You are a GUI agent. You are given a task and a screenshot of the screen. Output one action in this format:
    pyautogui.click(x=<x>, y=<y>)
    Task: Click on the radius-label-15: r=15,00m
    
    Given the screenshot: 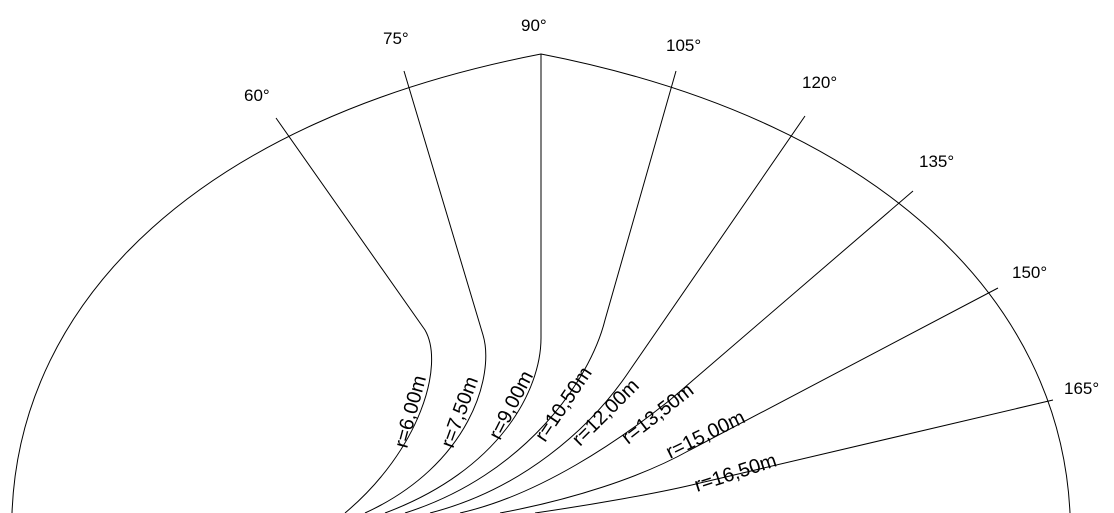 What is the action you would take?
    pyautogui.click(x=706, y=434)
    